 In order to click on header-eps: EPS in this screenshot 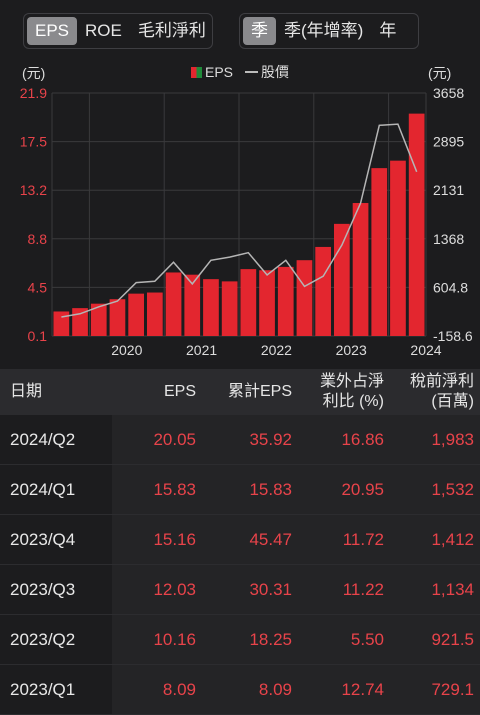, I will do `click(179, 391)`.